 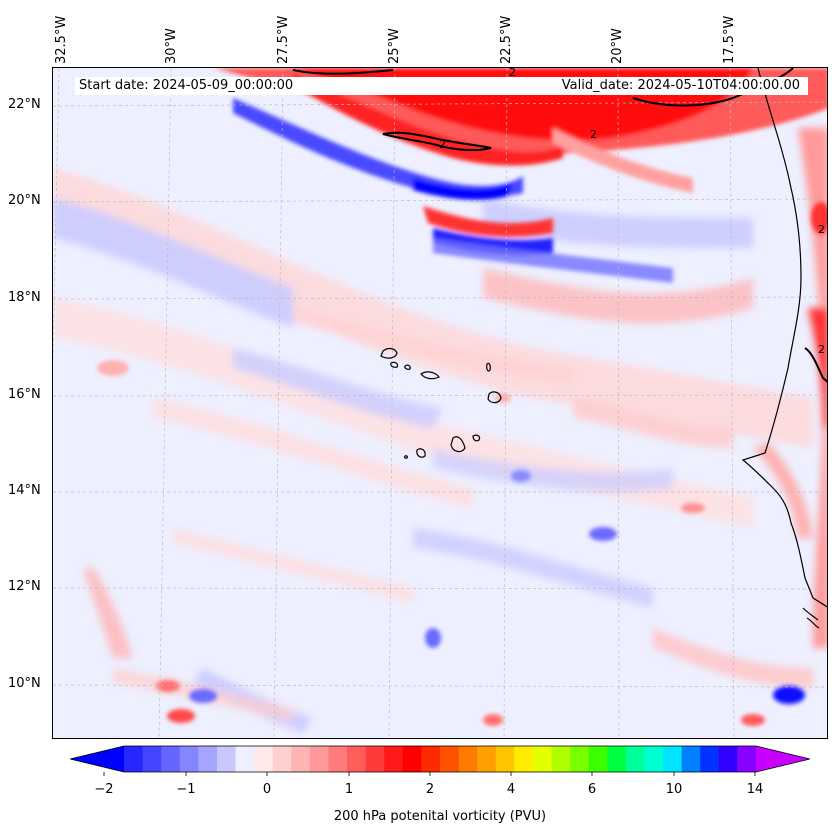 I want to click on colorbar-extend-max, so click(x=783, y=759).